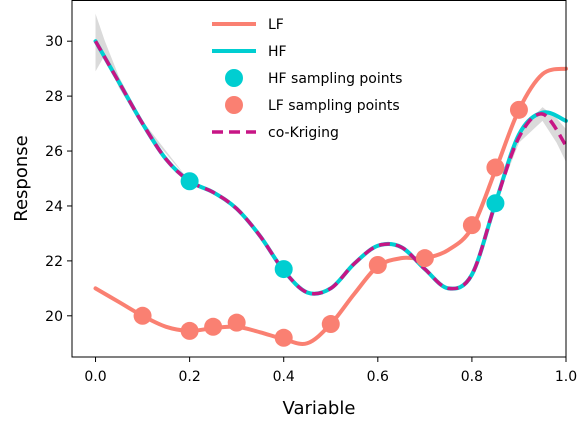 This screenshot has width=579, height=422. Describe the element at coordinates (566, 377) in the screenshot. I see `x-tick-label: 1.0` at that location.